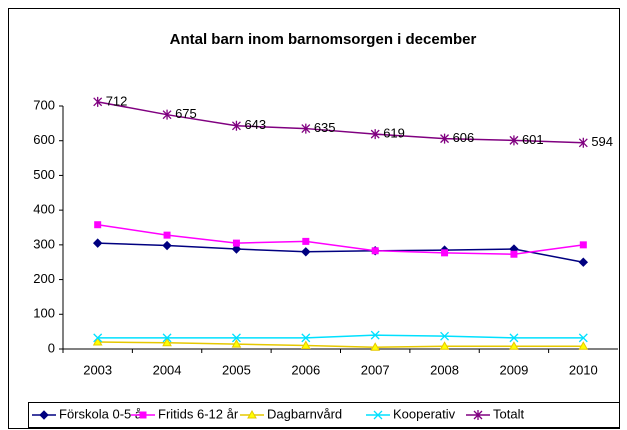 The image size is (627, 430). I want to click on y-tick-label: 700, so click(44, 104).